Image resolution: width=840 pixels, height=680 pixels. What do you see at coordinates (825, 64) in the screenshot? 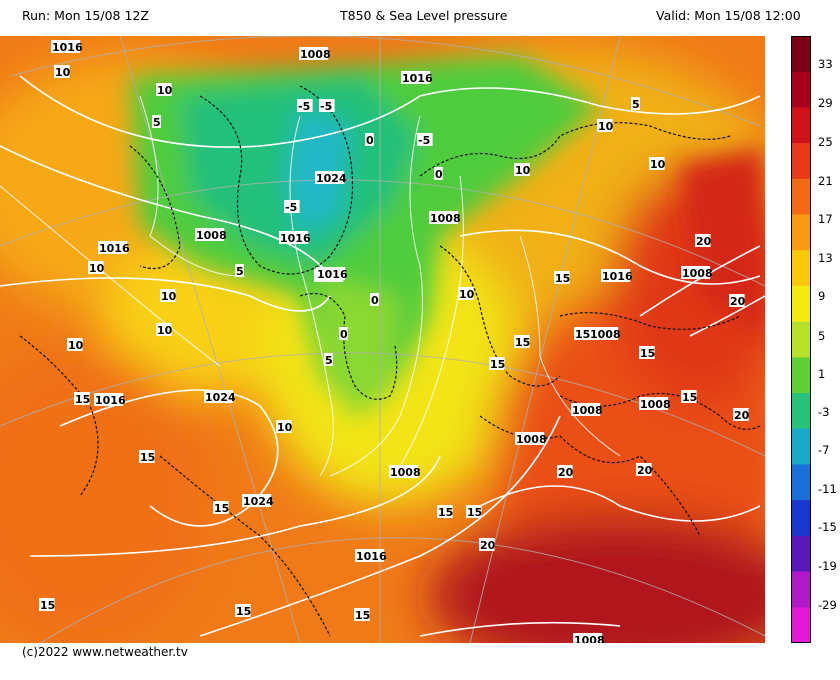
I see `colorbar-label: 33` at bounding box center [825, 64].